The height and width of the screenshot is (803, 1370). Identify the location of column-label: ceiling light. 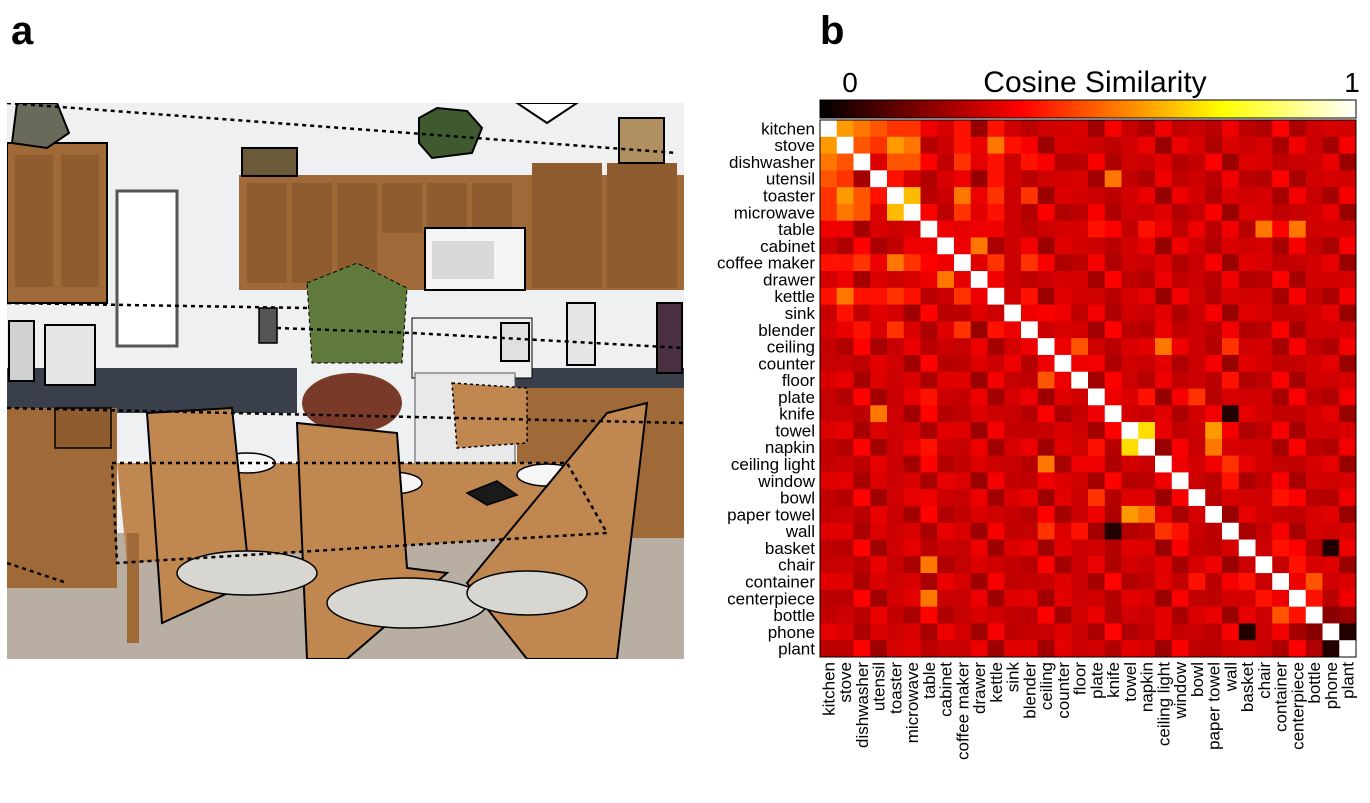
(1163, 704).